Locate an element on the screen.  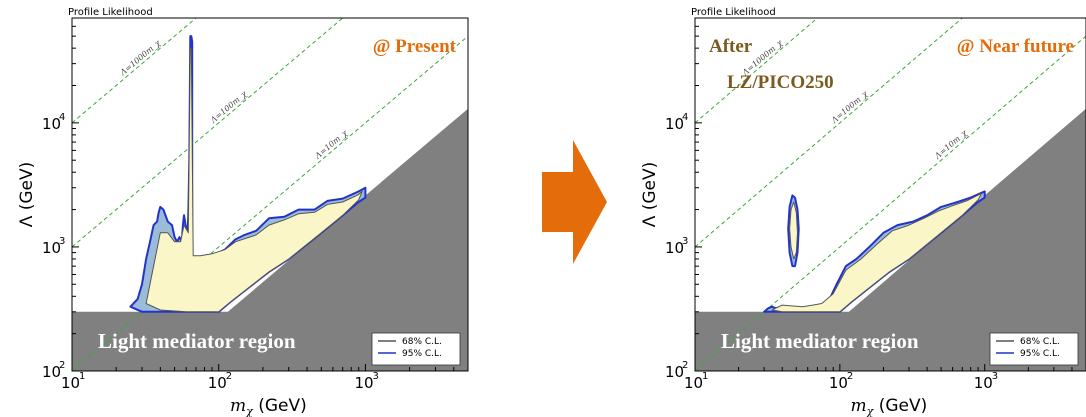
note-line-1: After is located at coordinates (731, 46).